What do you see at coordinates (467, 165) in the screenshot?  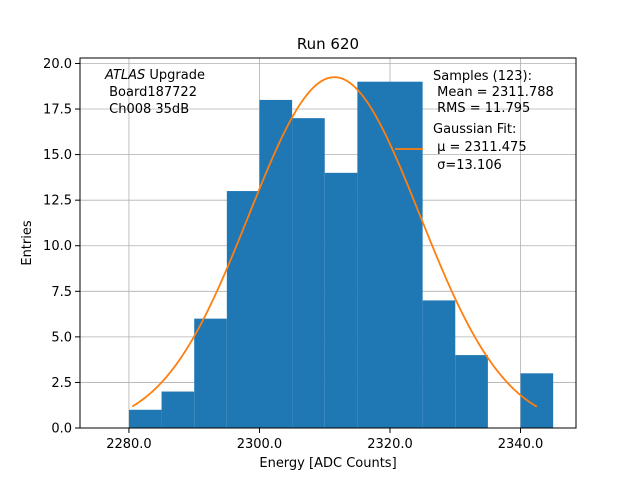 I see `legend-sigma: σ=13.106` at bounding box center [467, 165].